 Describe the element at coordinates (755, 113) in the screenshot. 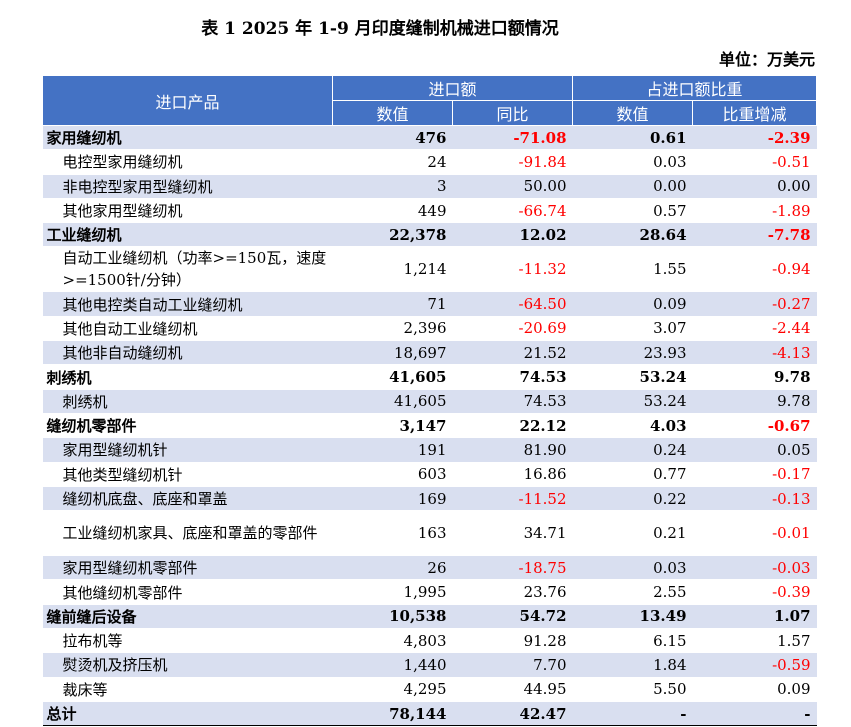

I see `header-share-change: 比重增减` at that location.